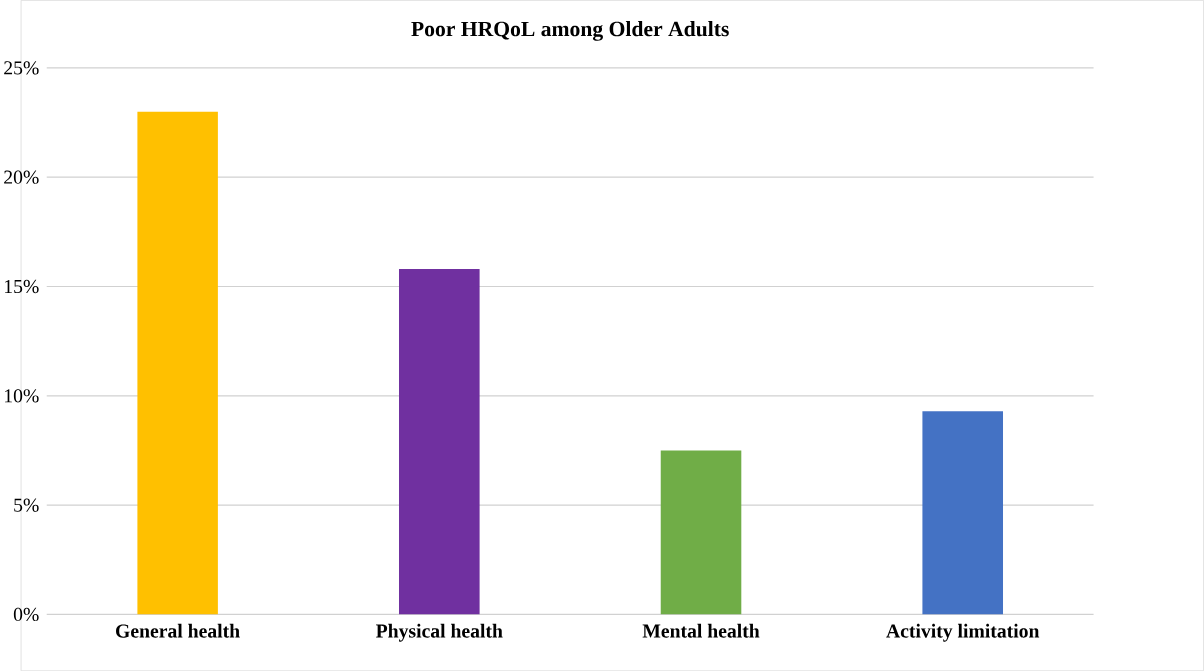 The width and height of the screenshot is (1204, 671). What do you see at coordinates (22, 286) in the screenshot?
I see `y-tick-label: 15%` at bounding box center [22, 286].